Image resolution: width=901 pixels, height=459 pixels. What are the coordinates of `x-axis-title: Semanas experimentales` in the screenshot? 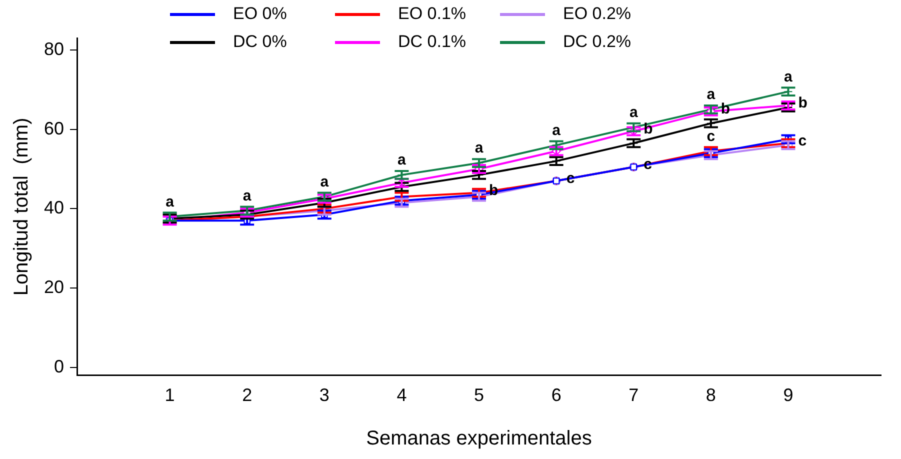 It's located at (479, 439).